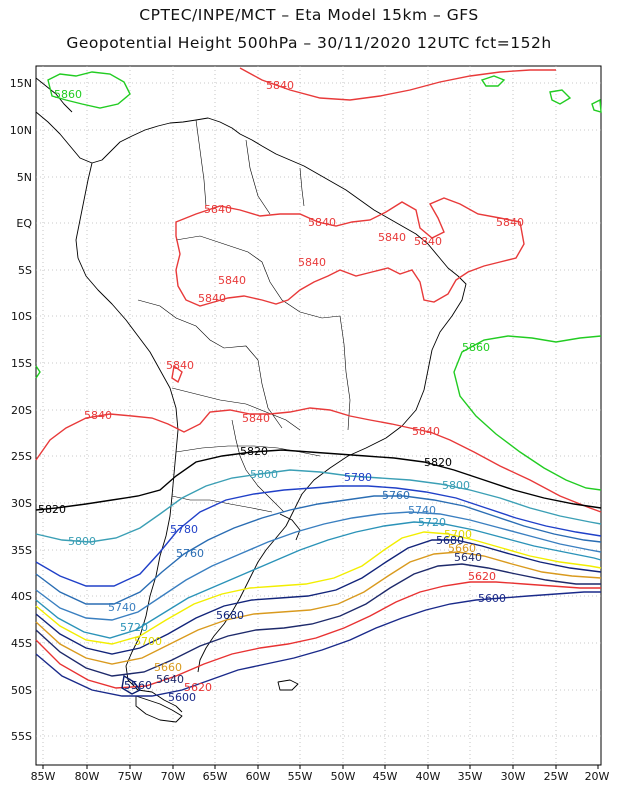 The width and height of the screenshot is (618, 800). What do you see at coordinates (21, 316) in the screenshot?
I see `lat-tick-label: 10S` at bounding box center [21, 316].